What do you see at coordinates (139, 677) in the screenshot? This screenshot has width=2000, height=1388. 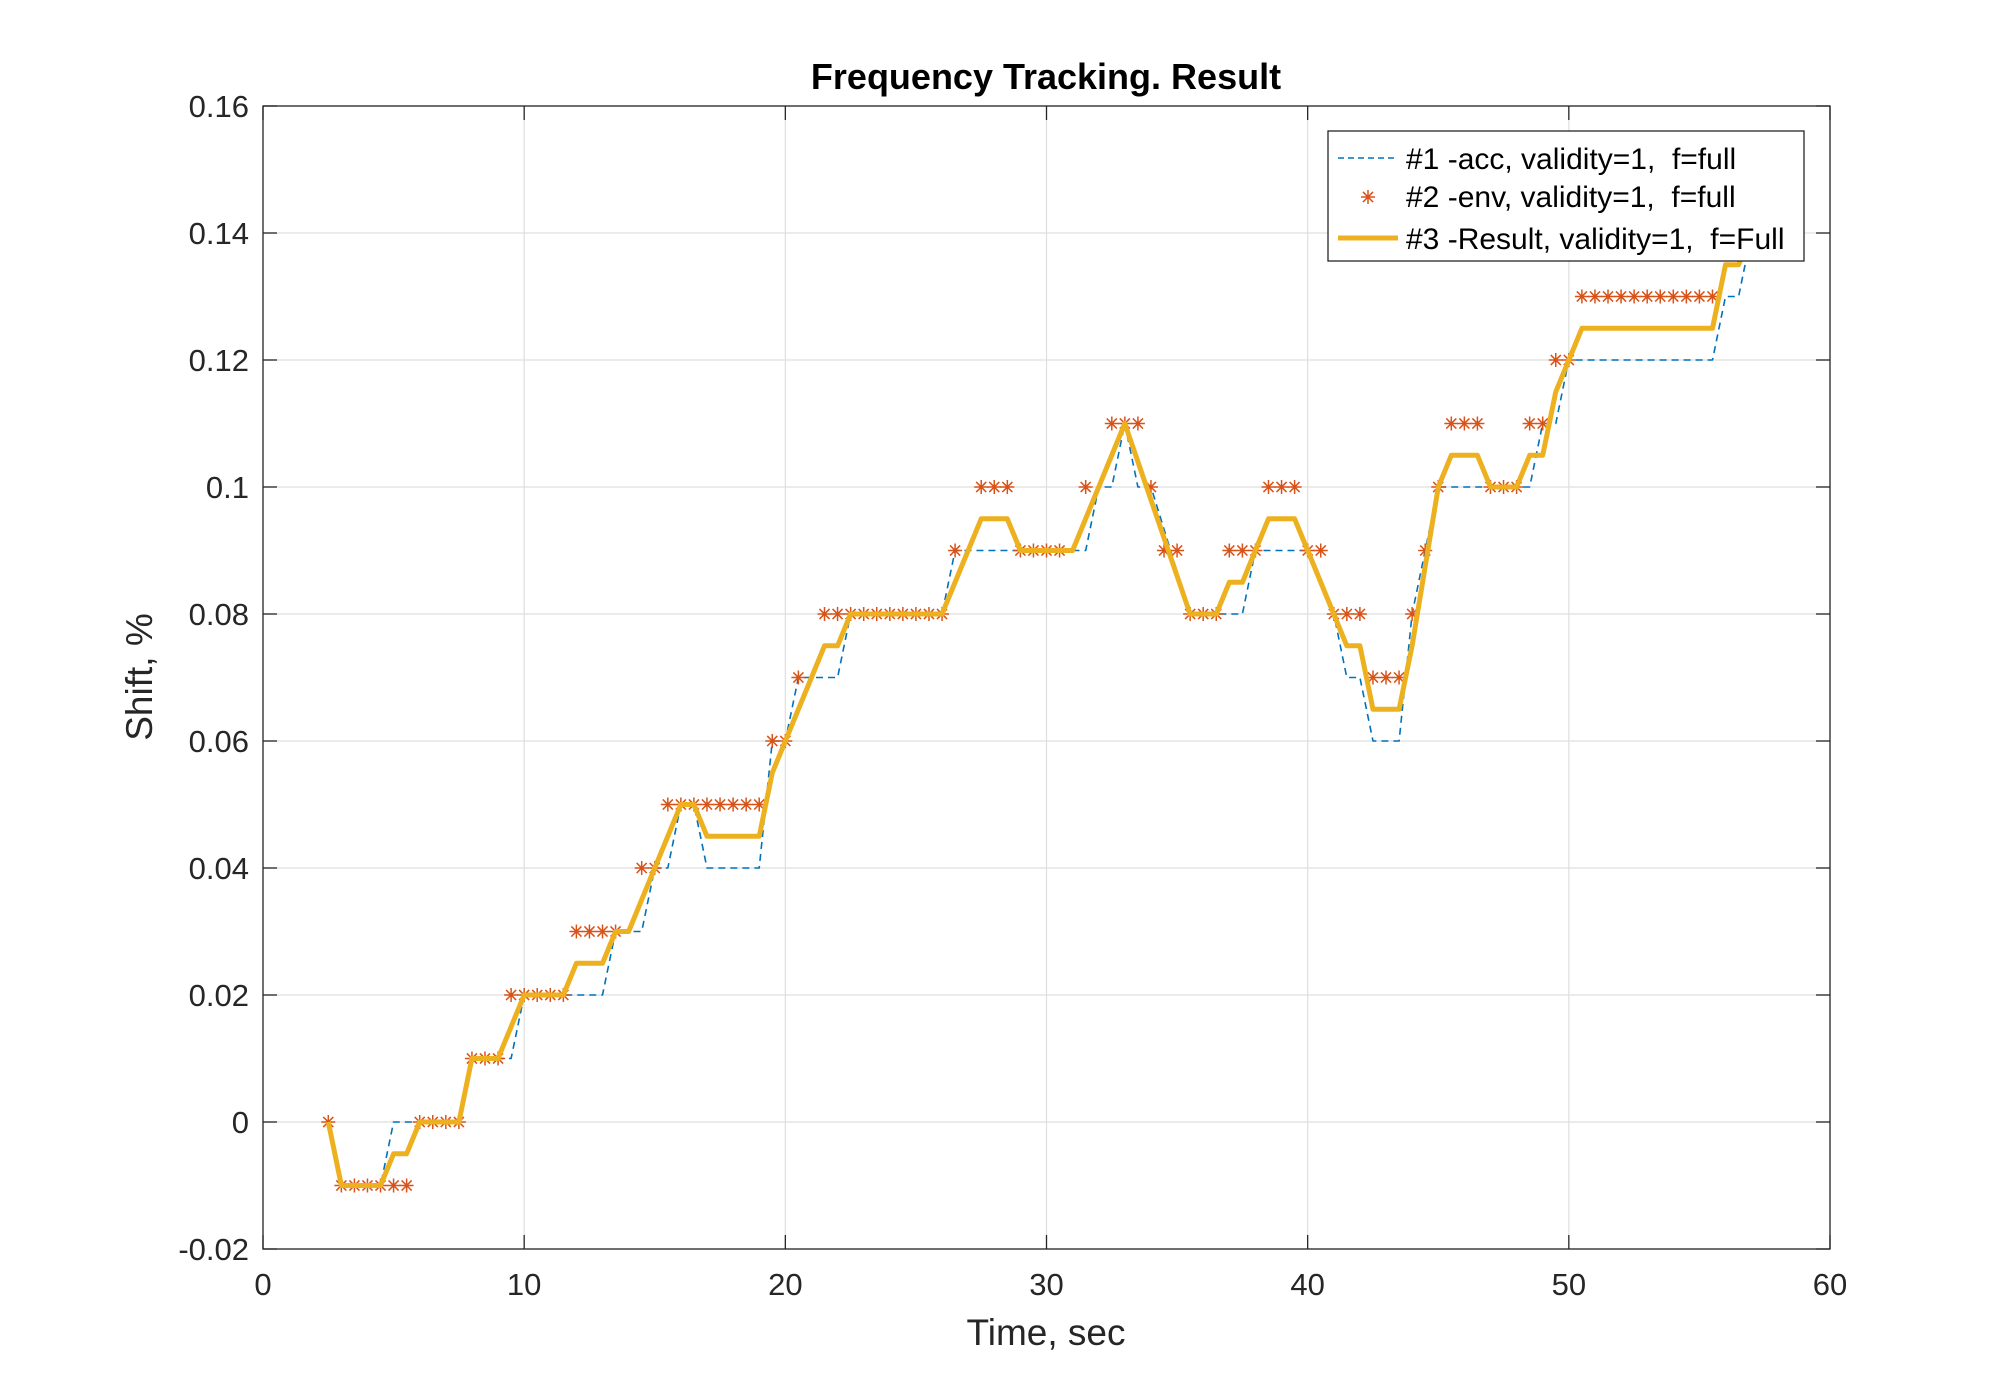 I see `y-axis-label: Shift, %` at bounding box center [139, 677].